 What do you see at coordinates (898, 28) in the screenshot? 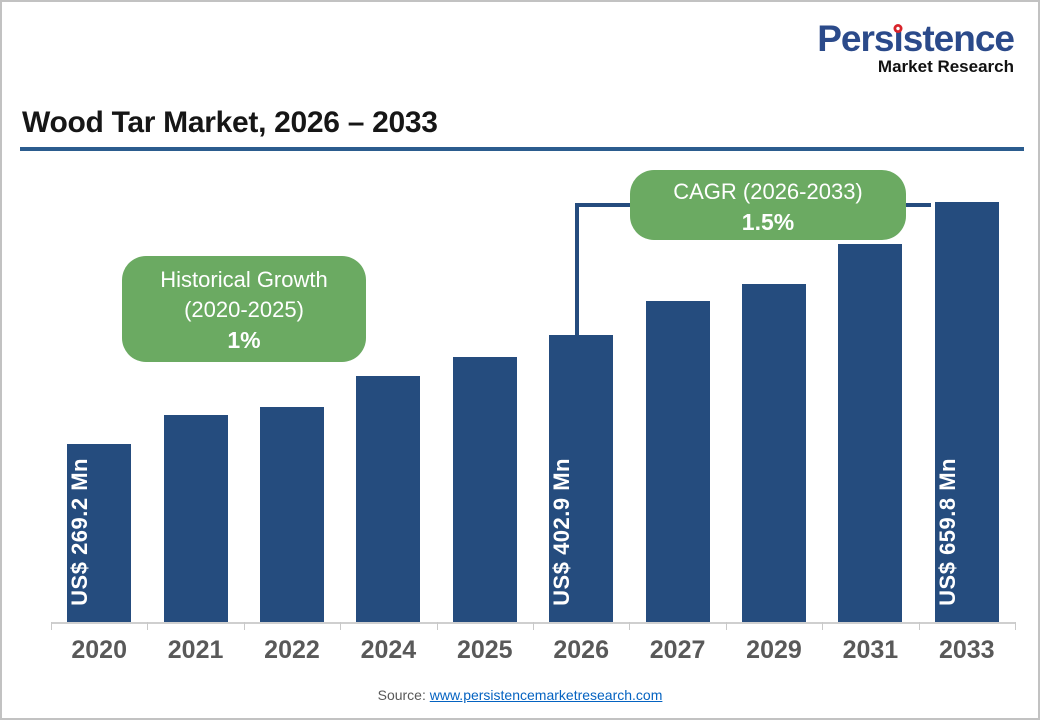
I see `logo-i-dot-icon` at bounding box center [898, 28].